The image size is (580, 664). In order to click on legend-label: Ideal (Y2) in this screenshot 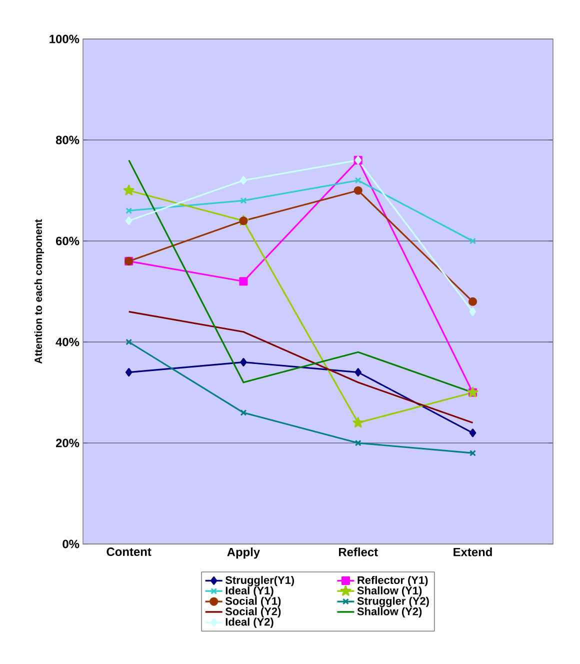, I will do `click(250, 623)`.